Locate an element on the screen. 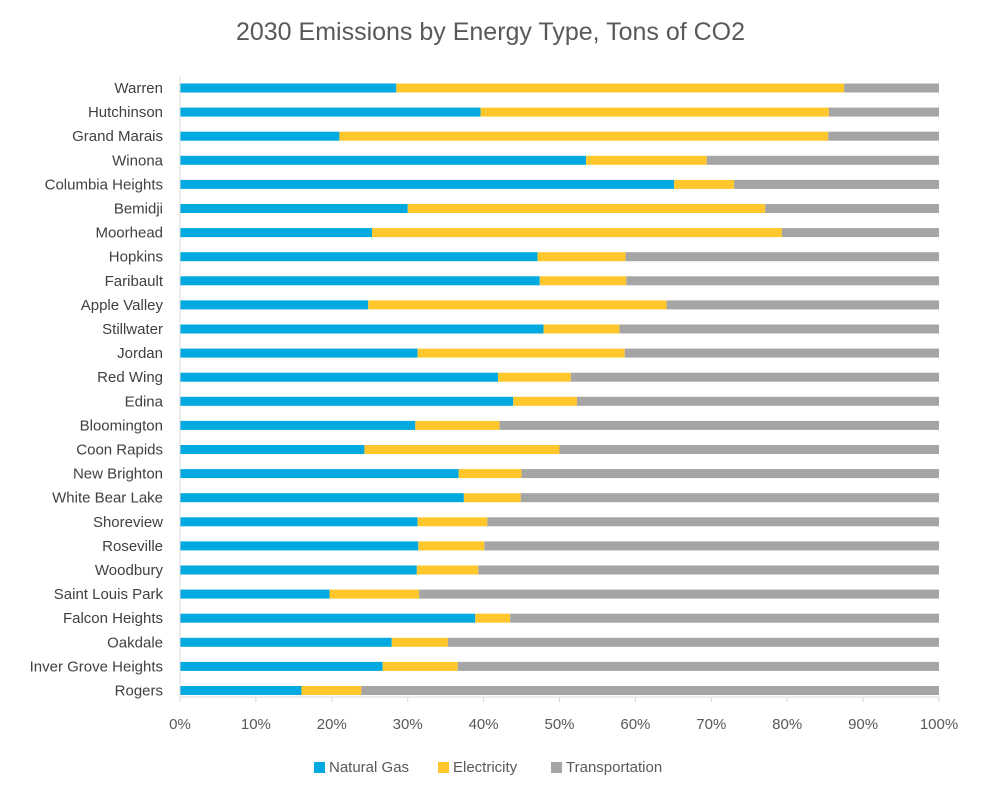 This screenshot has height=795, width=981. legend-swatch-natural-gas is located at coordinates (319, 767).